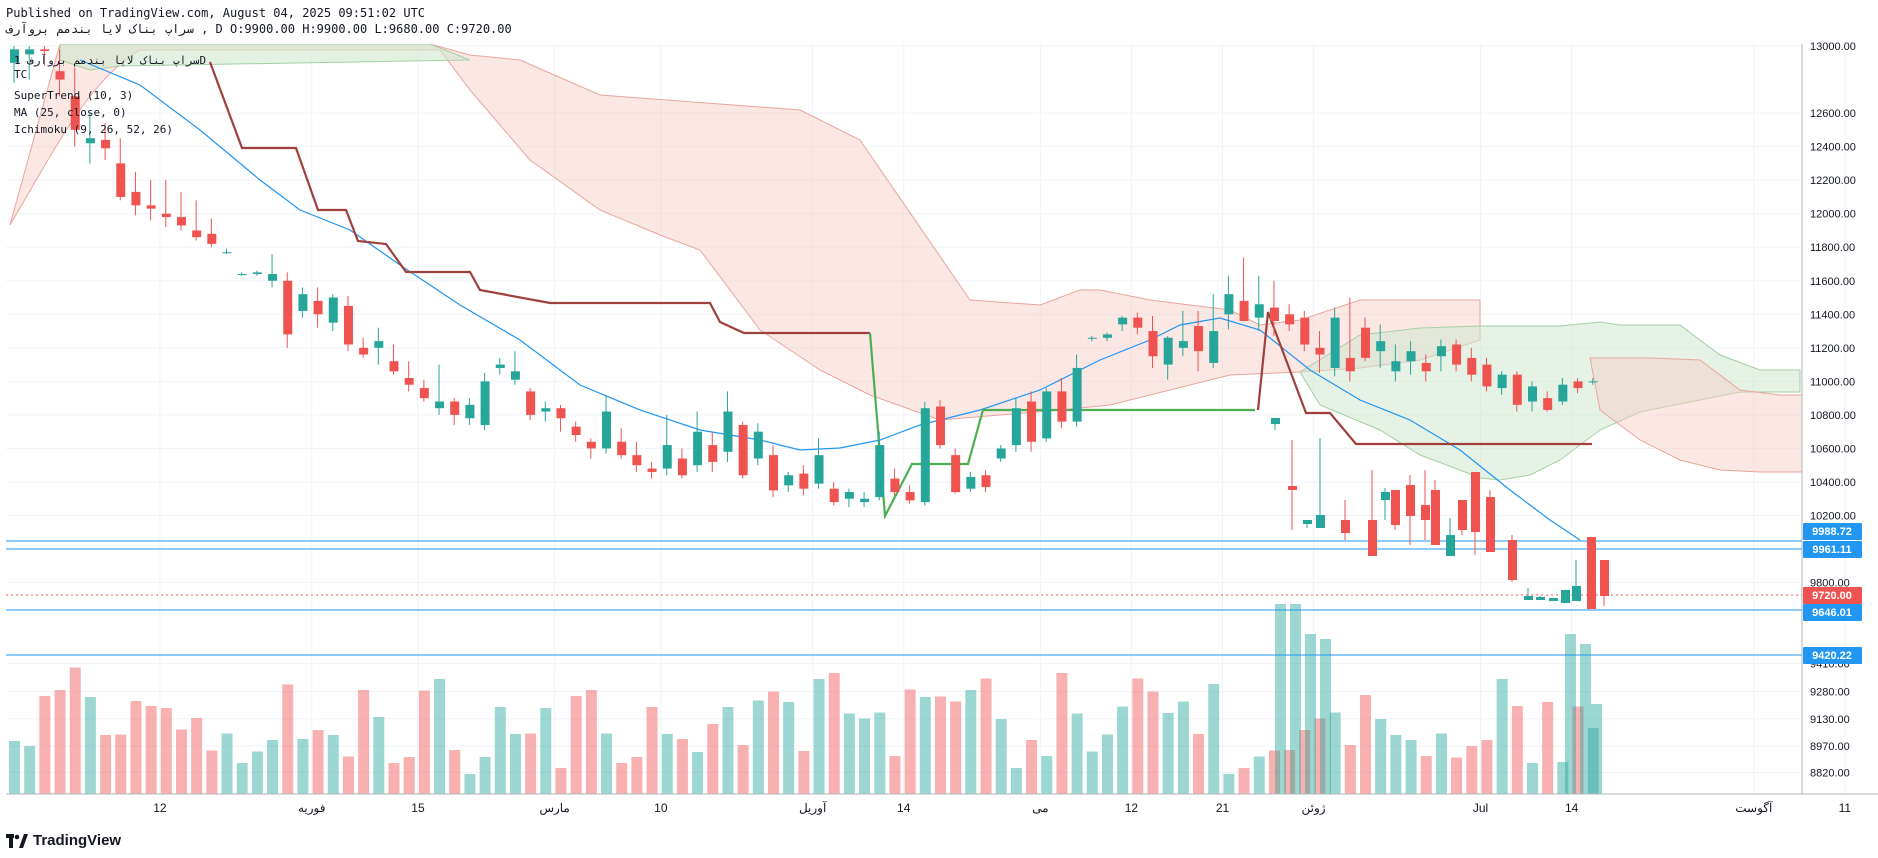 The image size is (1878, 858). Describe the element at coordinates (1040, 808) in the screenshot. I see `time-tick-label: می` at that location.